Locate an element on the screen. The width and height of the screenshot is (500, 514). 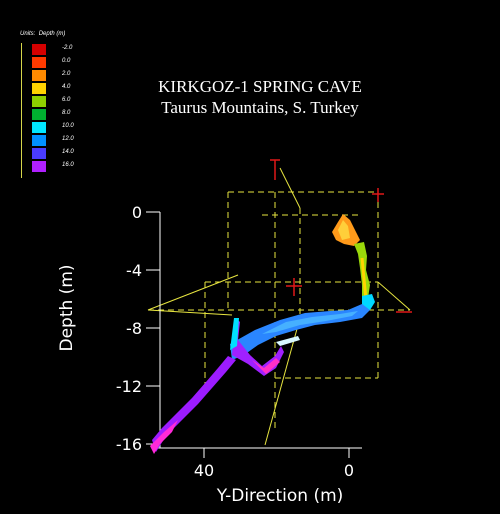
lower-passage-magenta is located at coordinates (164, 437).